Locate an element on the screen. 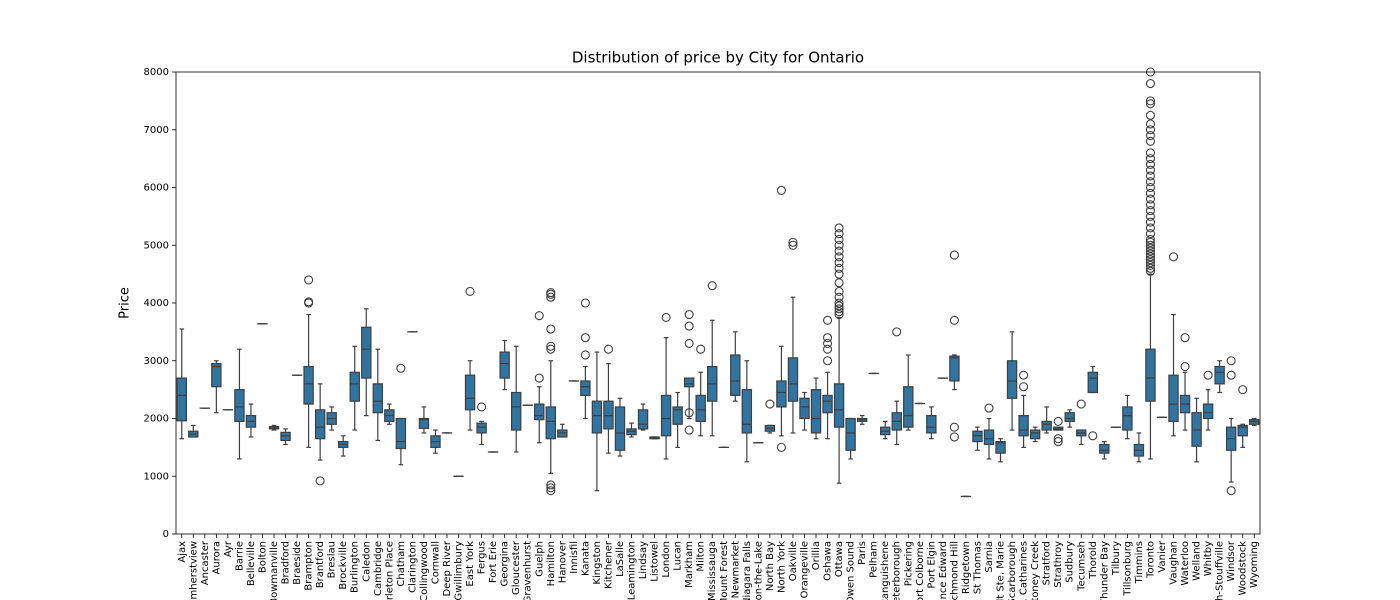 The width and height of the screenshot is (1400, 600). x-tick-label: Amherstview is located at coordinates (193, 570).